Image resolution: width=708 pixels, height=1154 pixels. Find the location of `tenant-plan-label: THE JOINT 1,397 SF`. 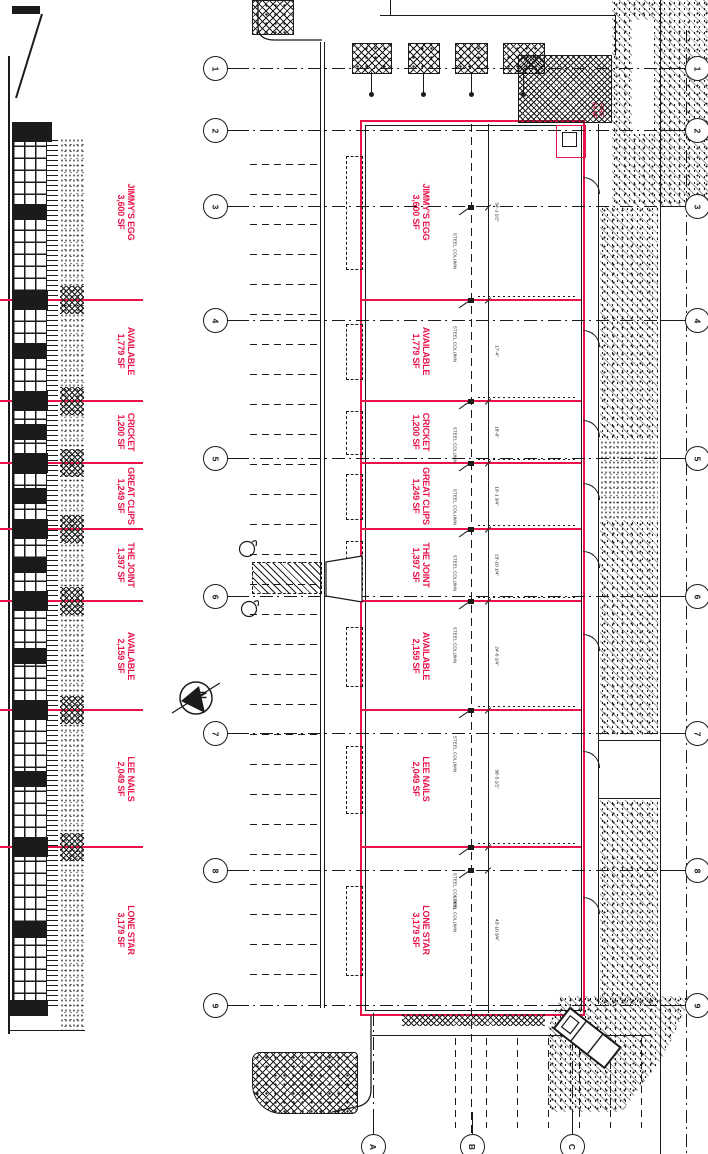

tenant-plan-label: THE JOINT 1,397 SF is located at coordinates (421, 564).